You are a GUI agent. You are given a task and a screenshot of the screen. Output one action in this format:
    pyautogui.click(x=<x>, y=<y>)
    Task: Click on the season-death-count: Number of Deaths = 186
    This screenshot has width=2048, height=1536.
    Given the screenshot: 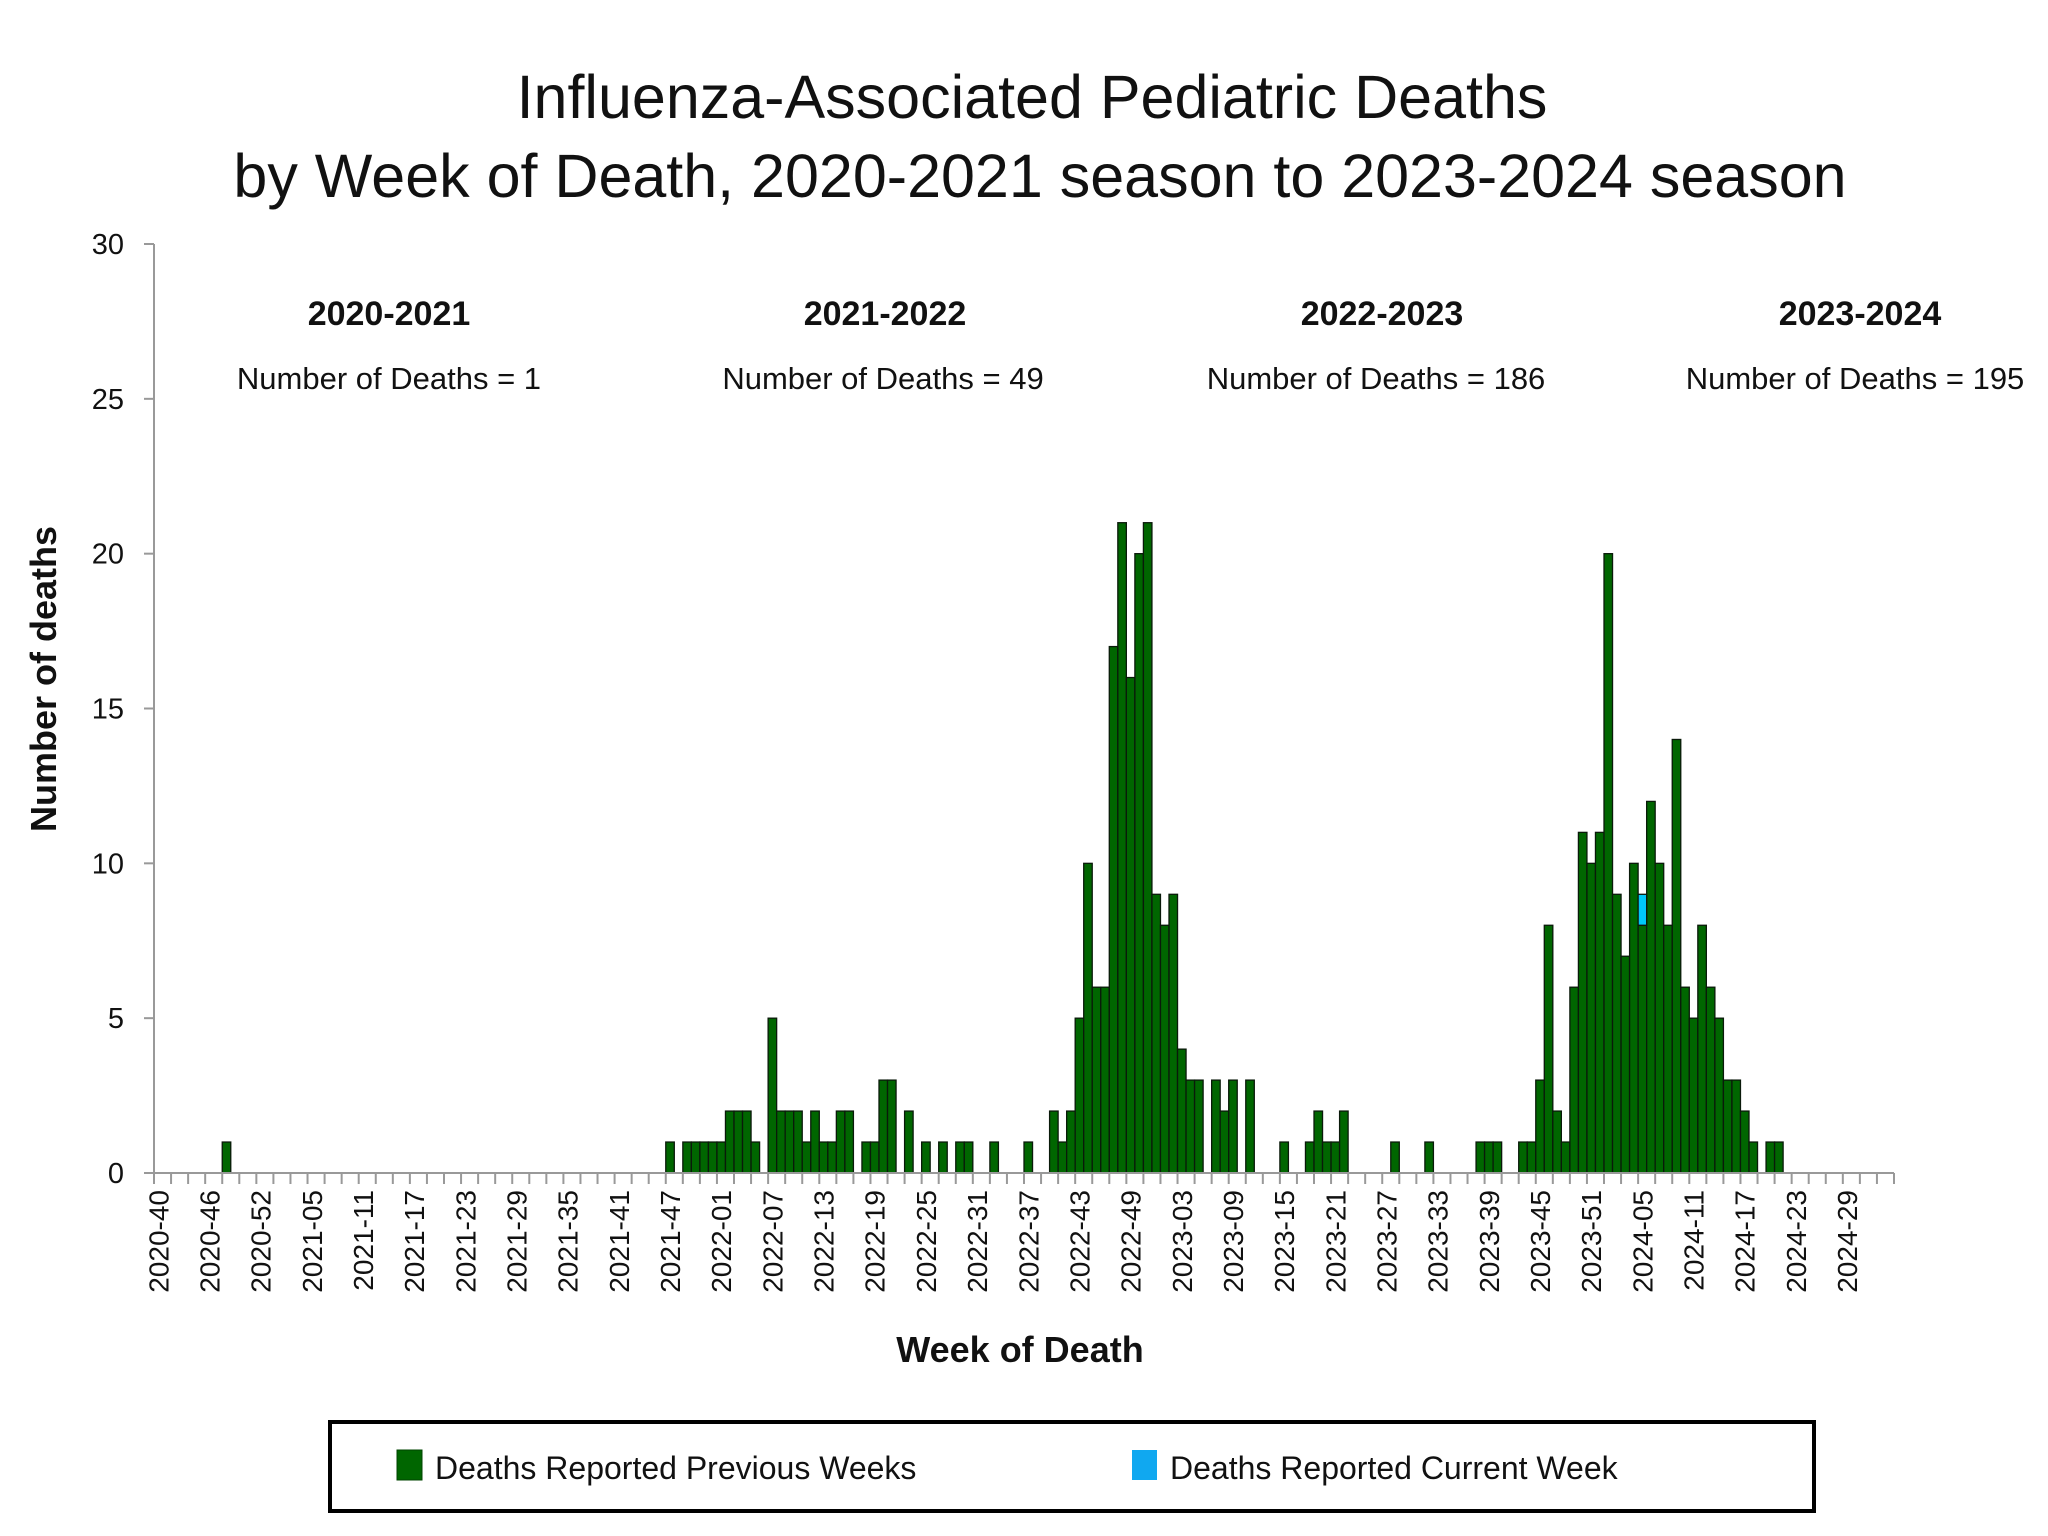 What is the action you would take?
    pyautogui.click(x=1376, y=378)
    